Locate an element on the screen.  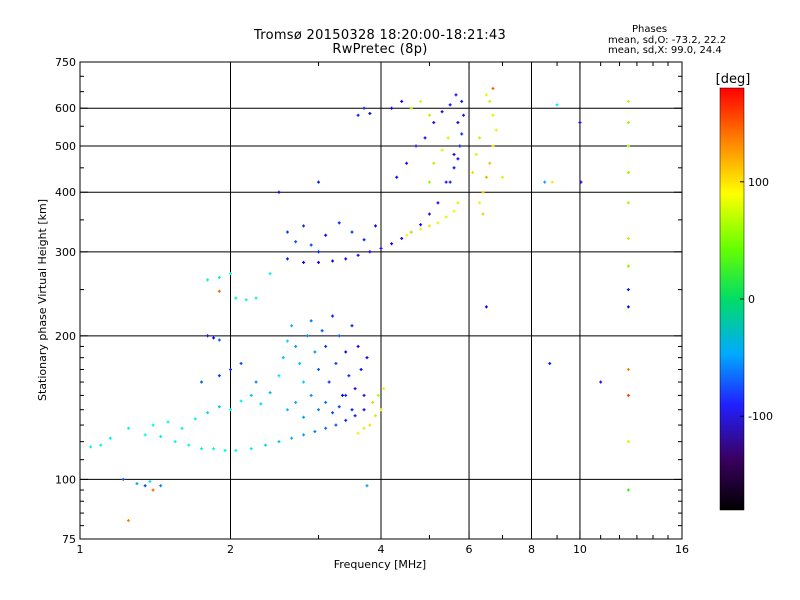
stats-line-o: mean, sd,O: -73.2, 22.2 is located at coordinates (667, 40).